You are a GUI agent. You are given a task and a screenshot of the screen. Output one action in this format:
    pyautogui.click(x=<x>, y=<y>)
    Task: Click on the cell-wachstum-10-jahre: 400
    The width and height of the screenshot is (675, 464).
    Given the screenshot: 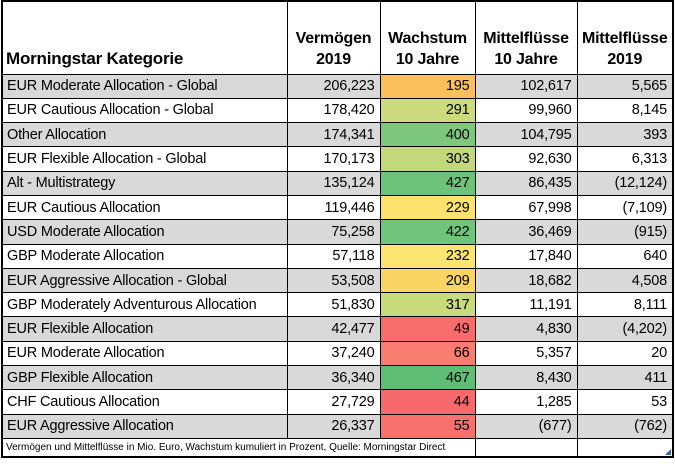 What is the action you would take?
    pyautogui.click(x=427, y=135)
    